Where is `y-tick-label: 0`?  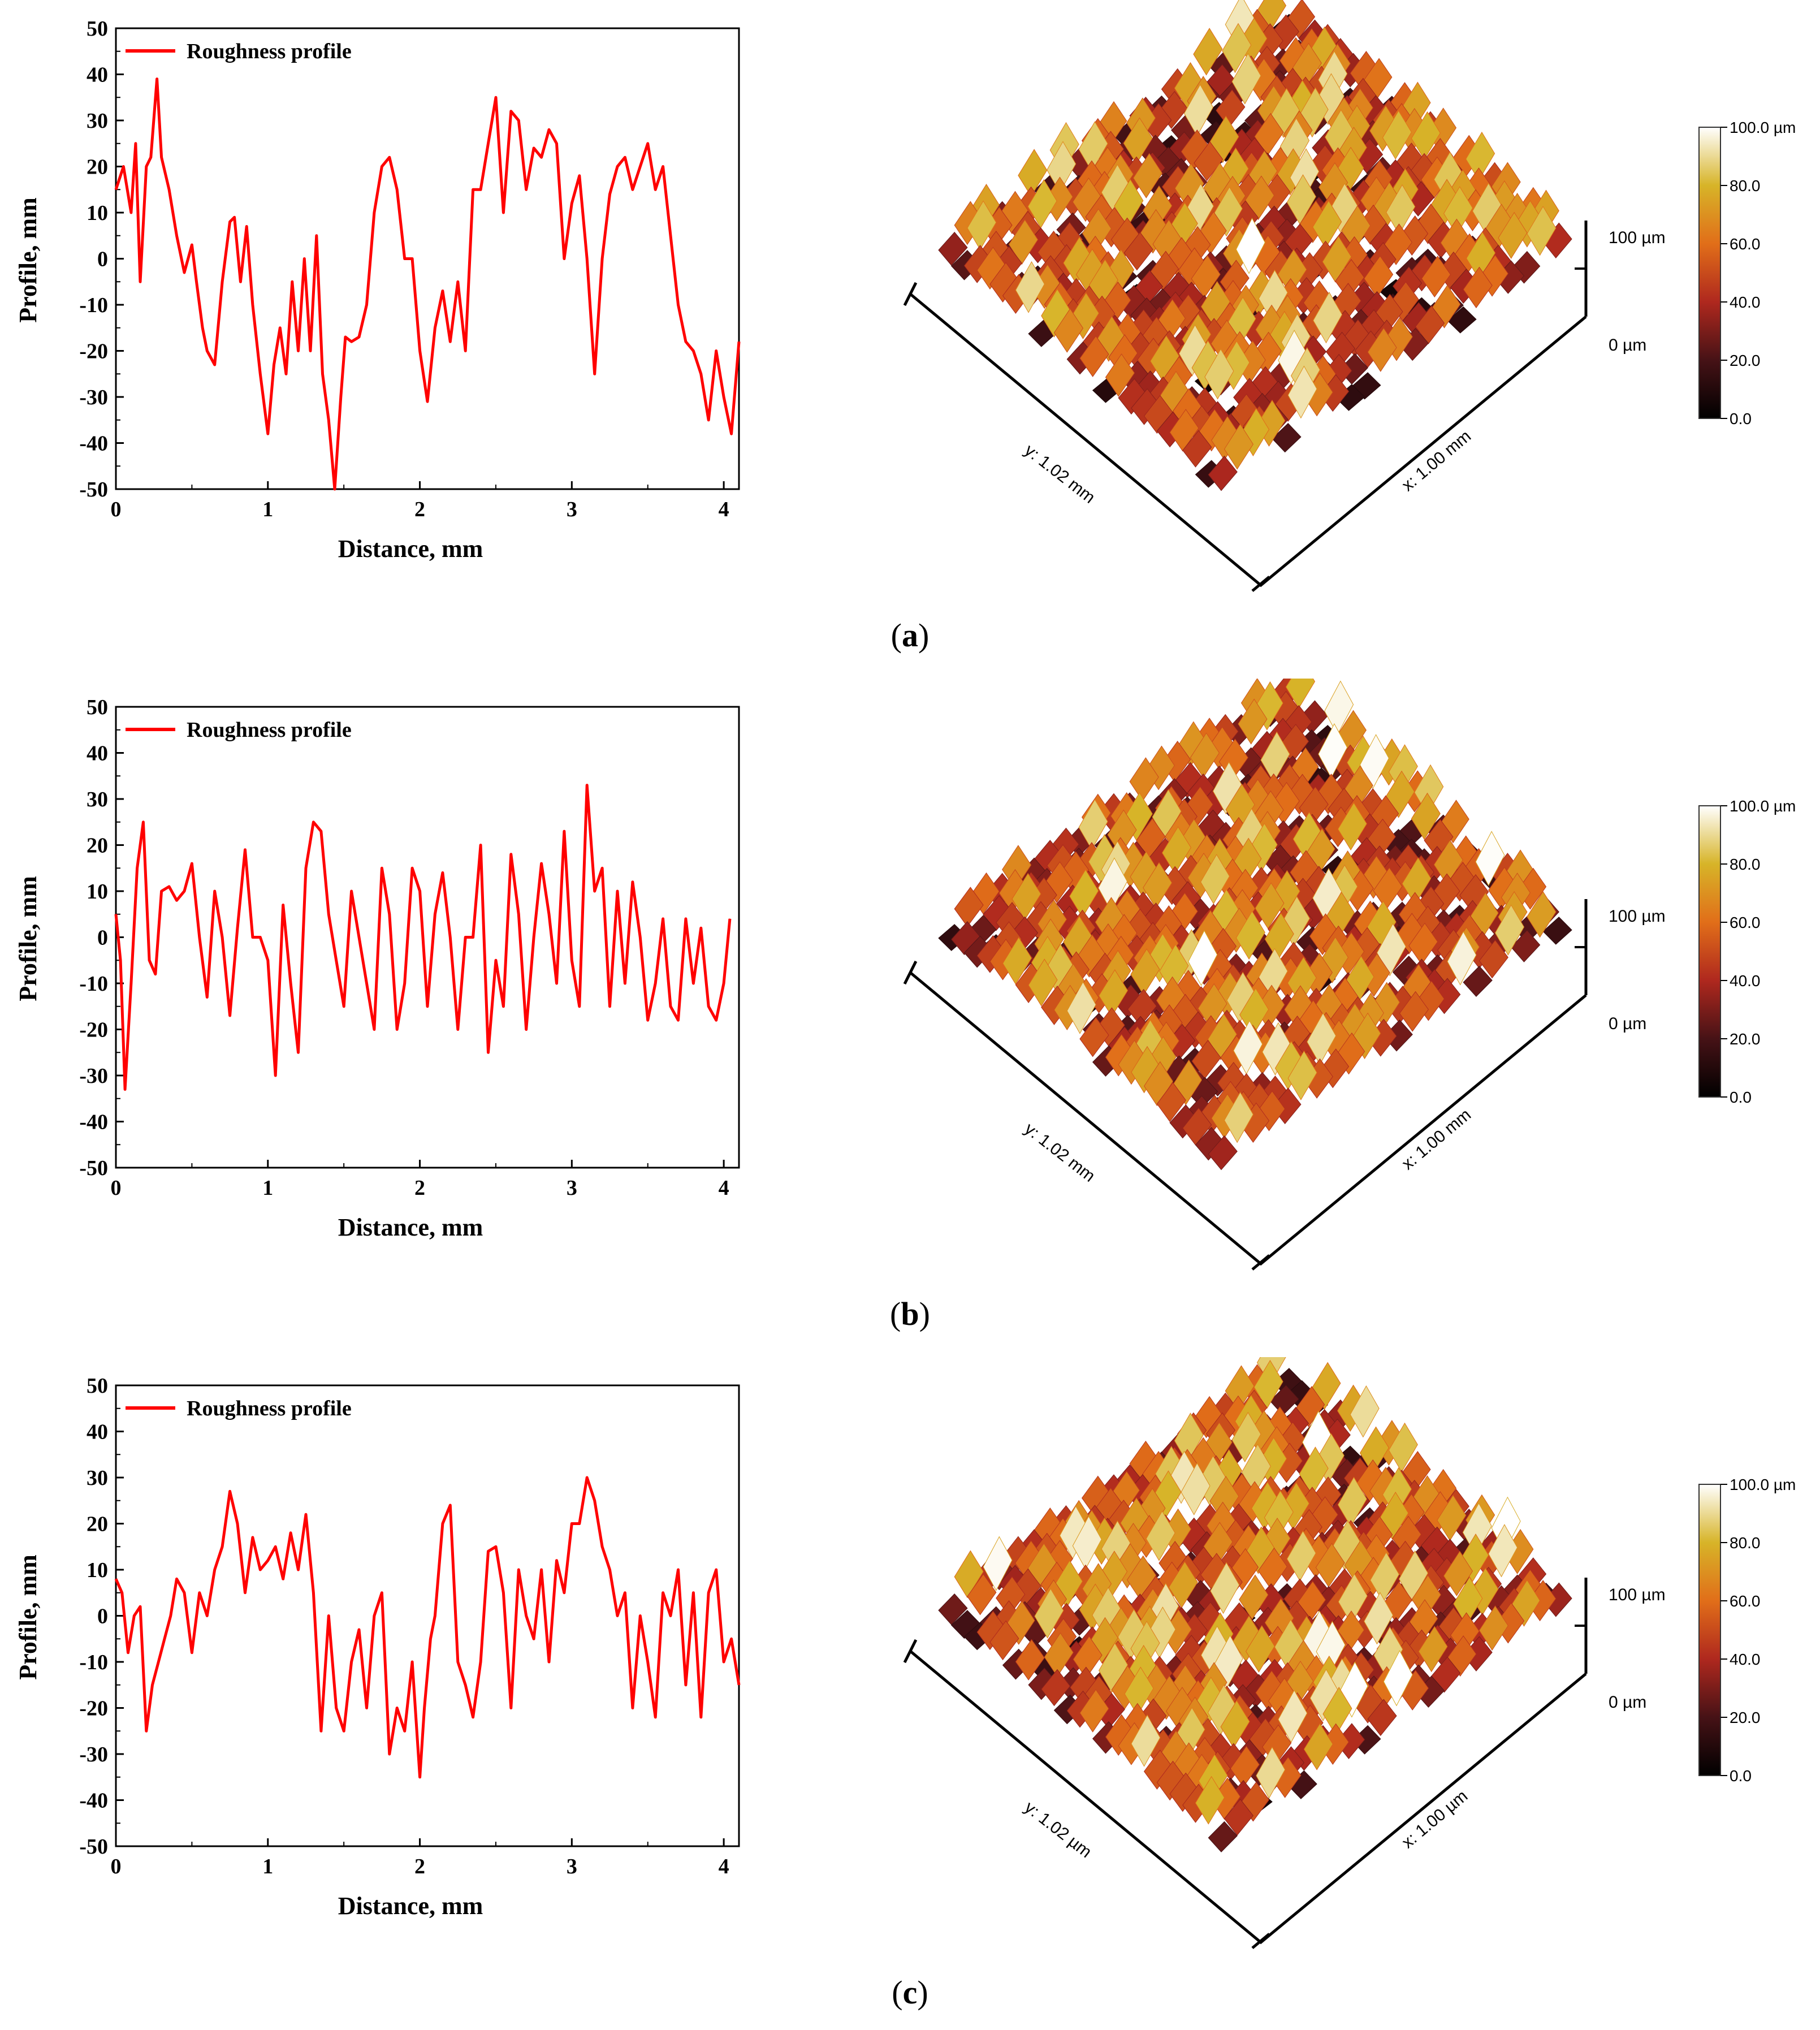 y-tick-label: 0 is located at coordinates (102, 938).